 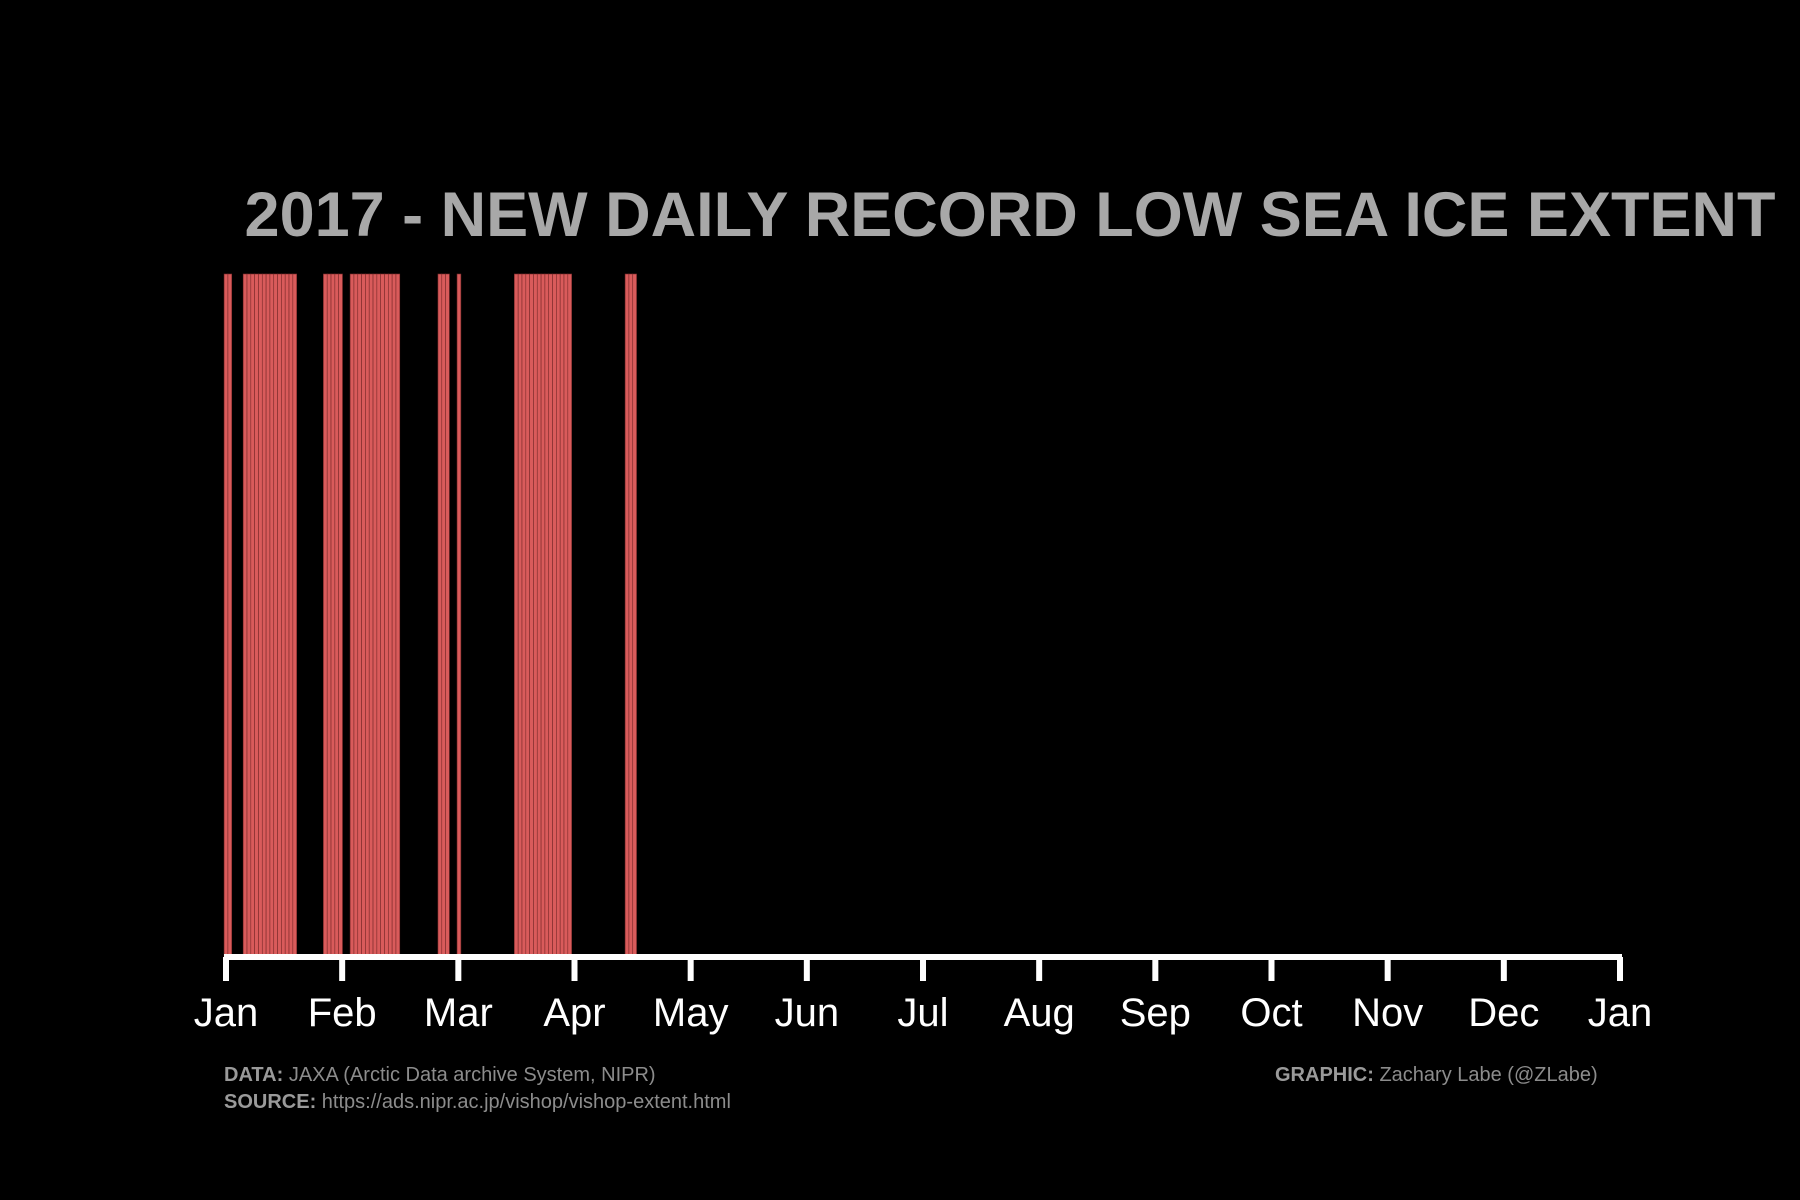 What do you see at coordinates (342, 1013) in the screenshot?
I see `x-tick-label-1: Feb` at bounding box center [342, 1013].